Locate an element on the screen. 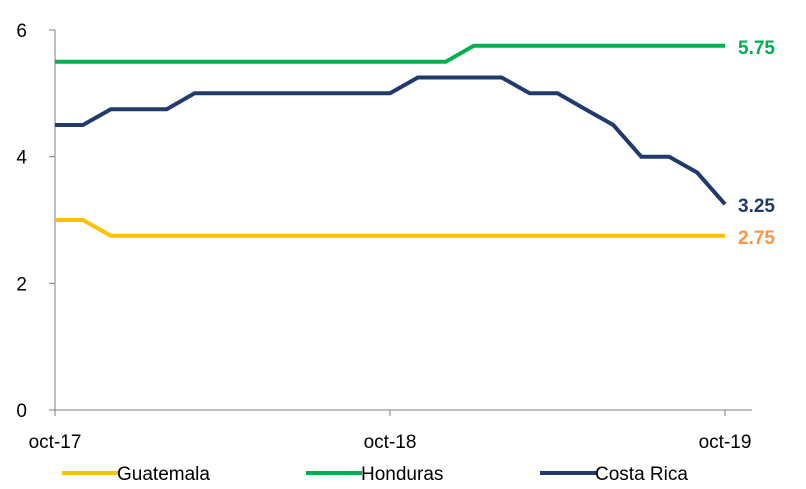 The width and height of the screenshot is (806, 489). legend: Guatemala Honduras Costa Rica is located at coordinates (375, 474).